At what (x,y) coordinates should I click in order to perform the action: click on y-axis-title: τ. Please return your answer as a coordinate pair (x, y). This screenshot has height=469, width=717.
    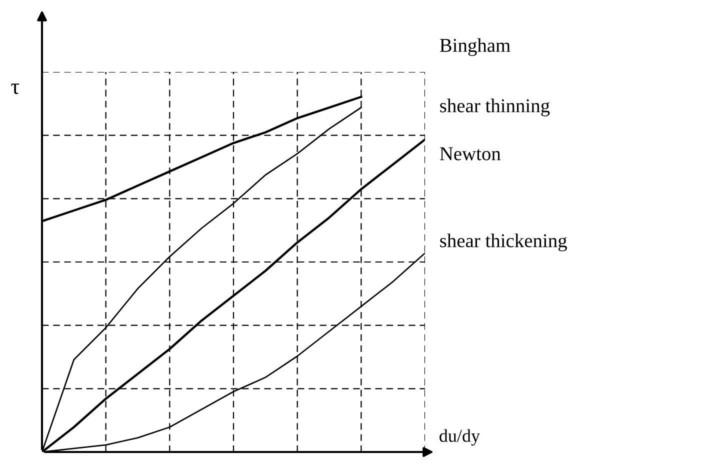
    Looking at the image, I should click on (15, 89).